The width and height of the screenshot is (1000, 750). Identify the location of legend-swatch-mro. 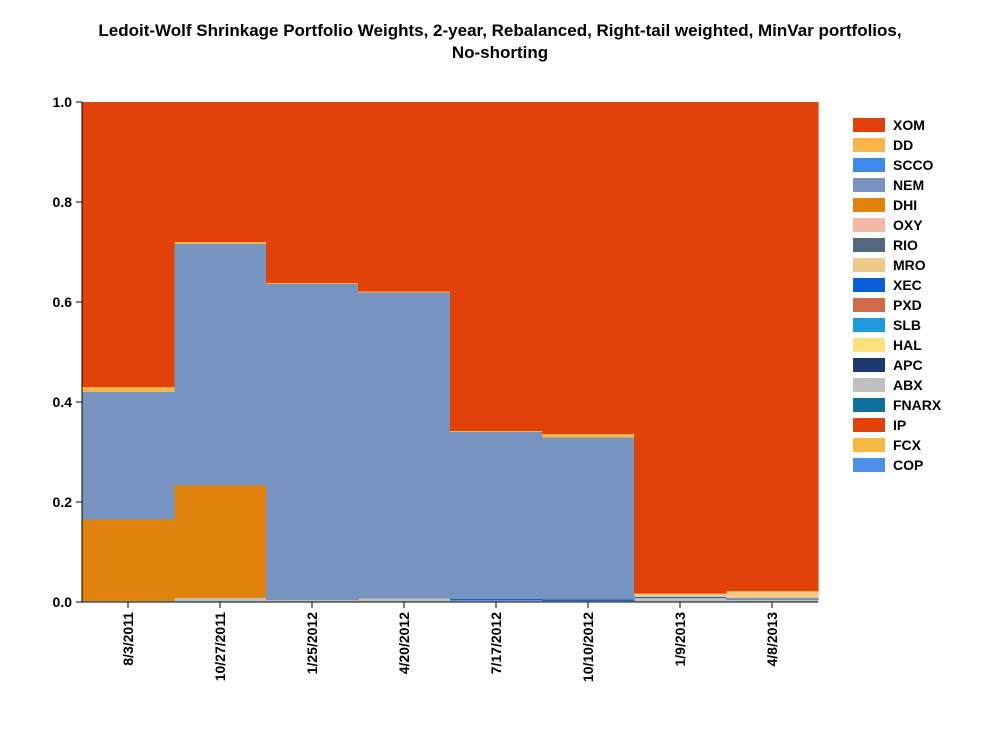
(869, 265).